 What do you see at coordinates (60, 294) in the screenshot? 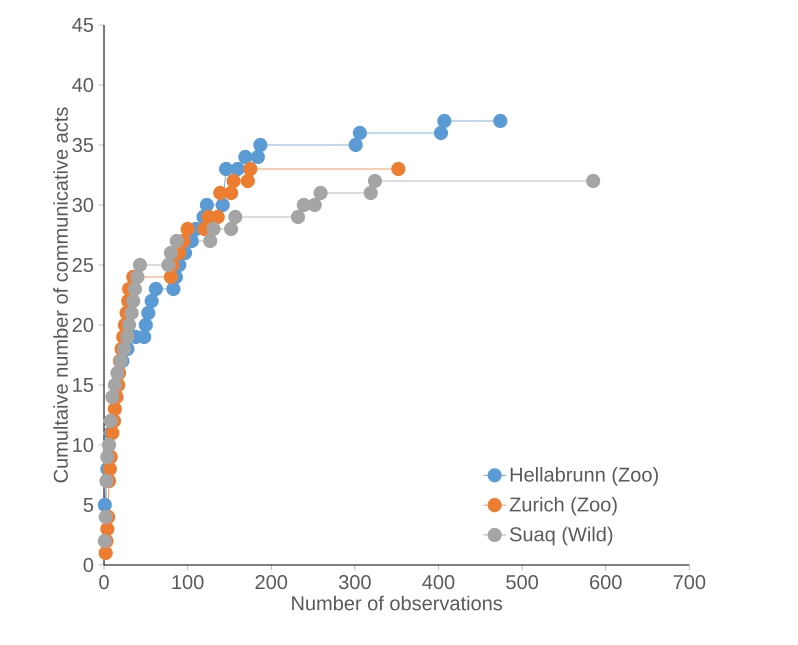
I see `y-axis-title: Cumultaive number of communicative acts` at bounding box center [60, 294].